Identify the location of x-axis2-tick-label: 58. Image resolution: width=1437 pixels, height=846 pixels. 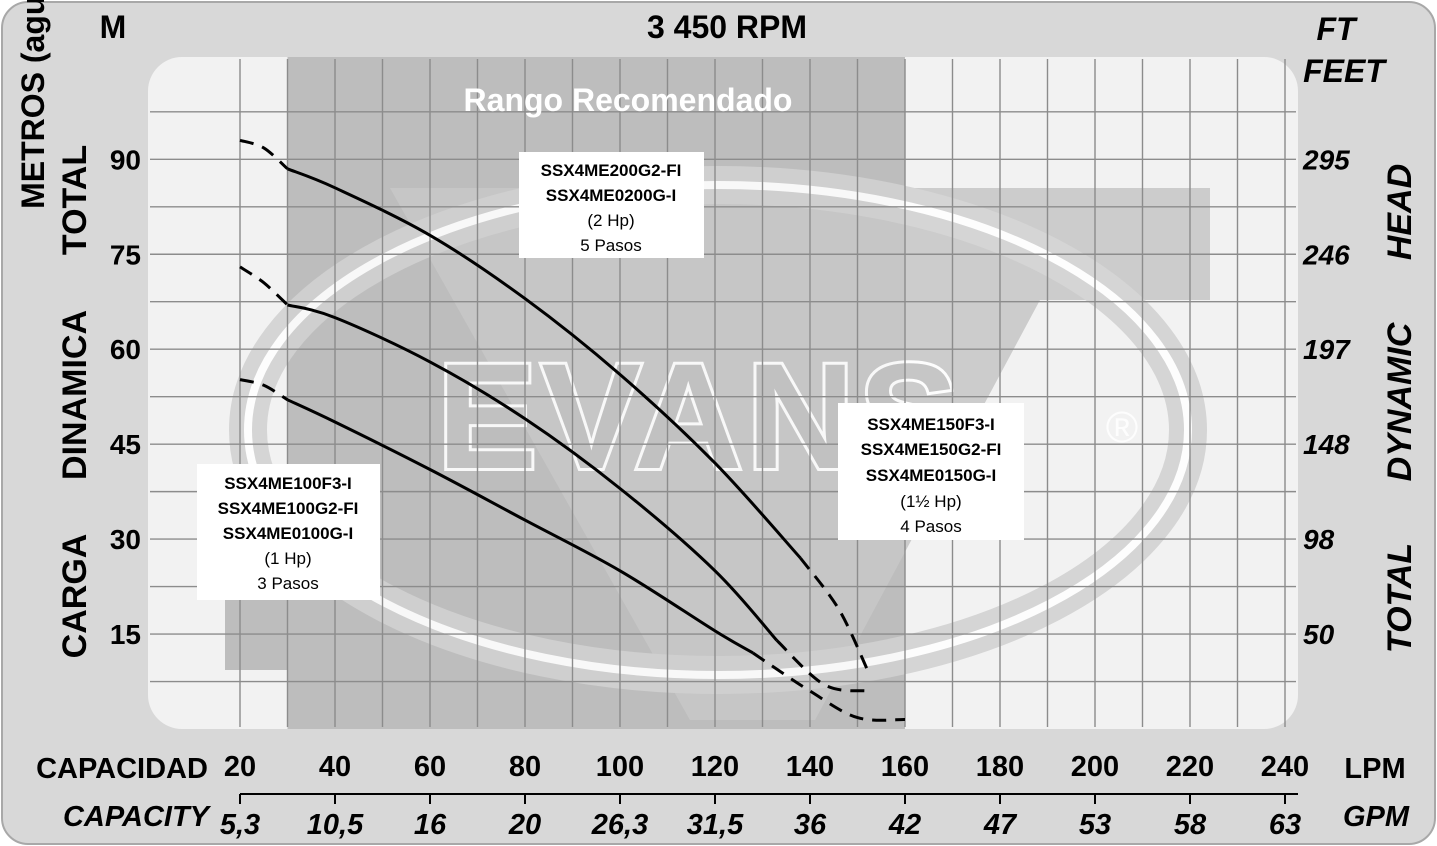
(1190, 825).